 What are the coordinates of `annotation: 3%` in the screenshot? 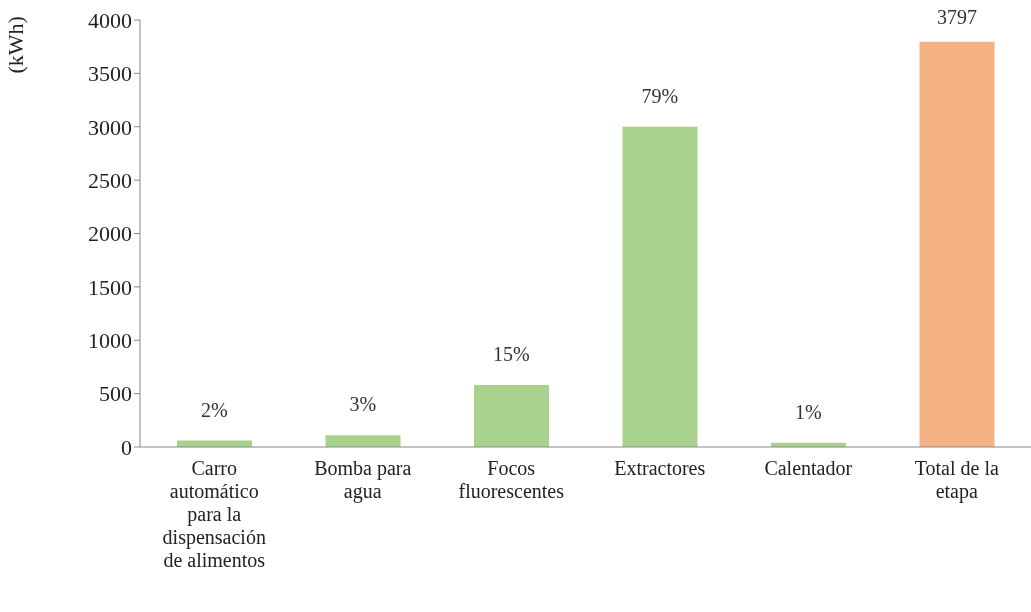 It's located at (363, 404).